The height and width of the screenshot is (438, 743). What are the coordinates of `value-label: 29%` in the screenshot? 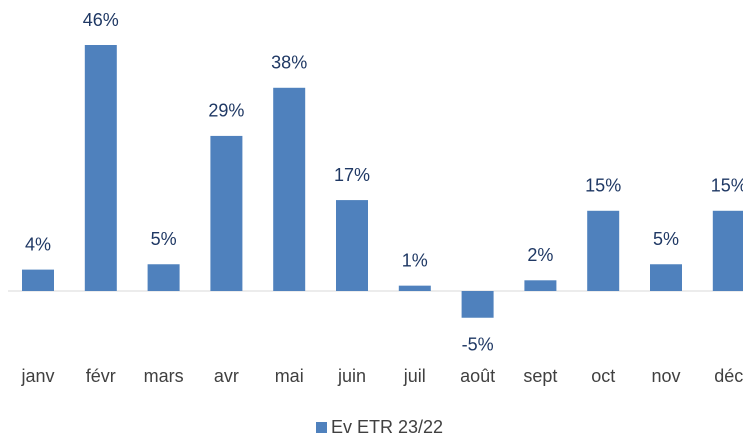 It's located at (226, 111).